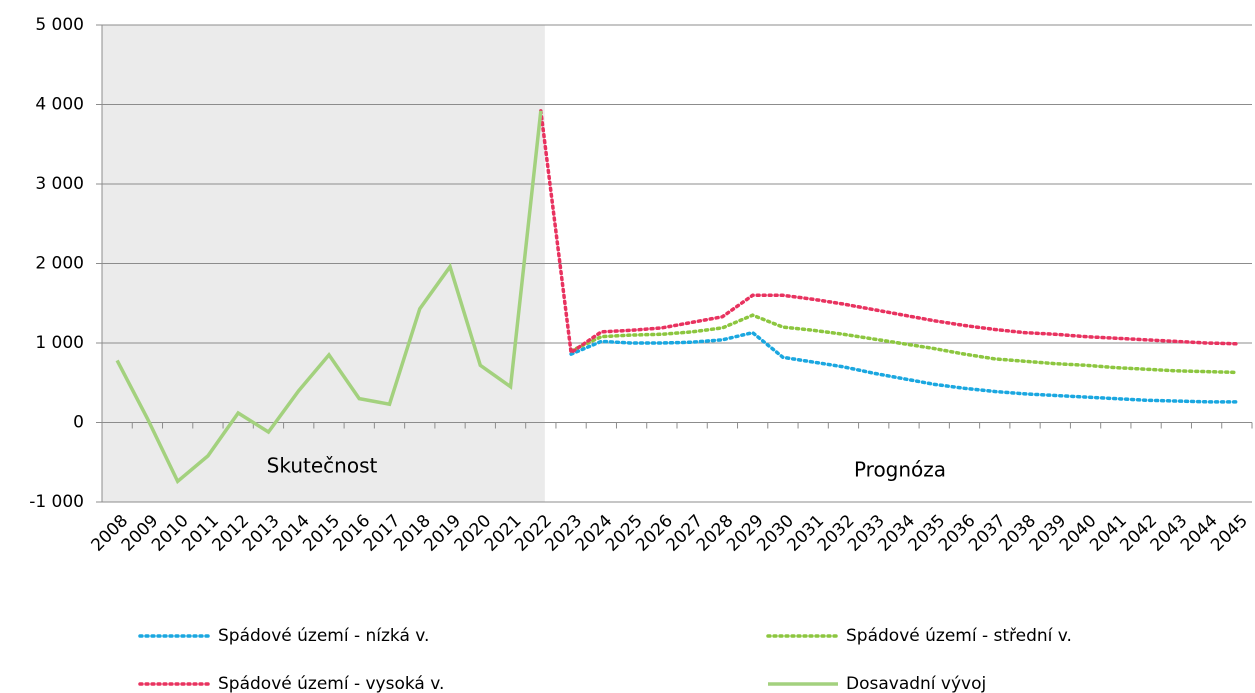 The height and width of the screenshot is (693, 1255). What do you see at coordinates (959, 636) in the screenshot?
I see `legend-label: Spádové území - střední v.` at bounding box center [959, 636].